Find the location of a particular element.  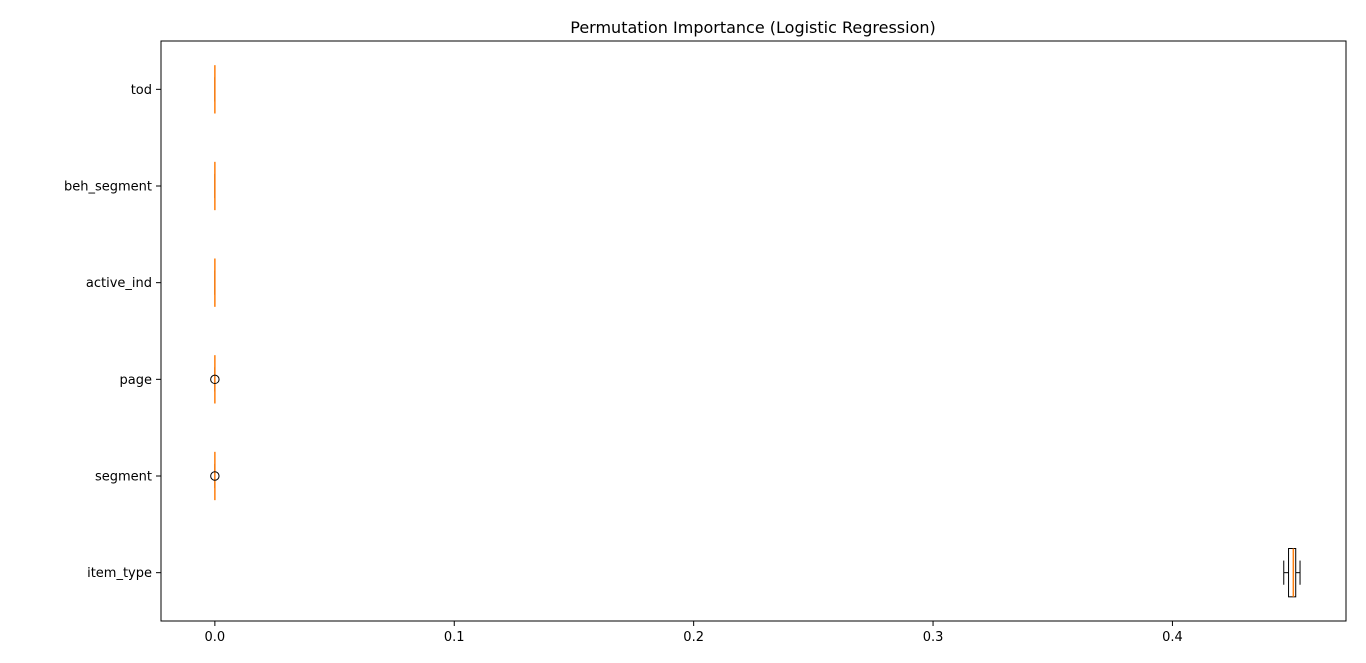

box-item_type is located at coordinates (1292, 573).